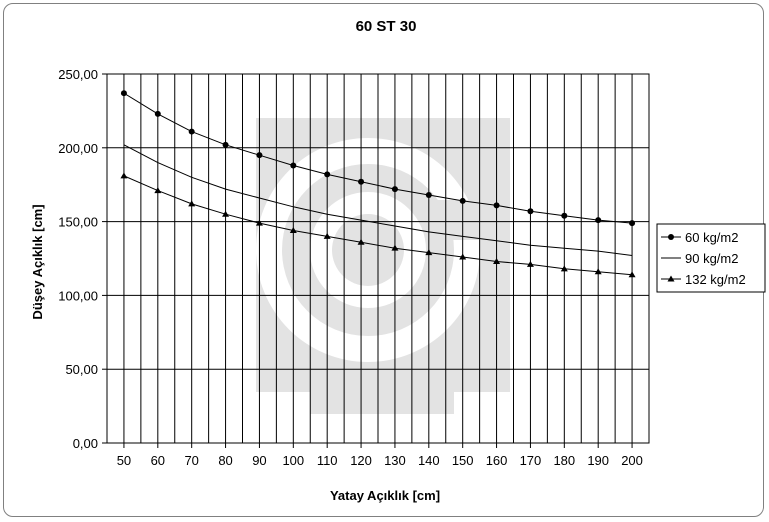 The image size is (769, 522). What do you see at coordinates (85, 443) in the screenshot?
I see `y-tick-label: 0,00` at bounding box center [85, 443].